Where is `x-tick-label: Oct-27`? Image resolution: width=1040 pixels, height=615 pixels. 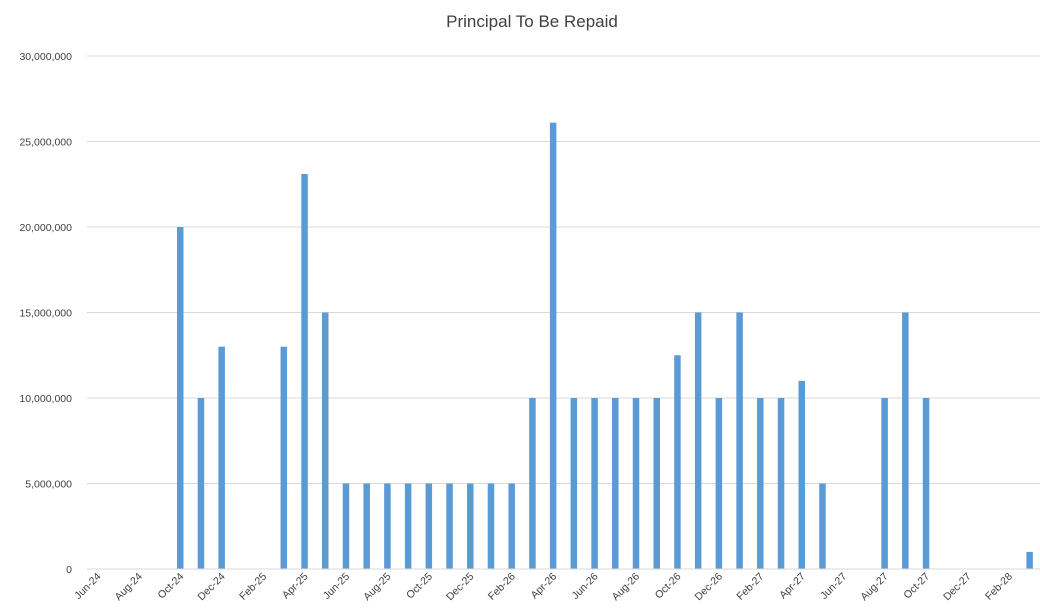
x-tick-label: Oct-27 is located at coordinates (916, 586).